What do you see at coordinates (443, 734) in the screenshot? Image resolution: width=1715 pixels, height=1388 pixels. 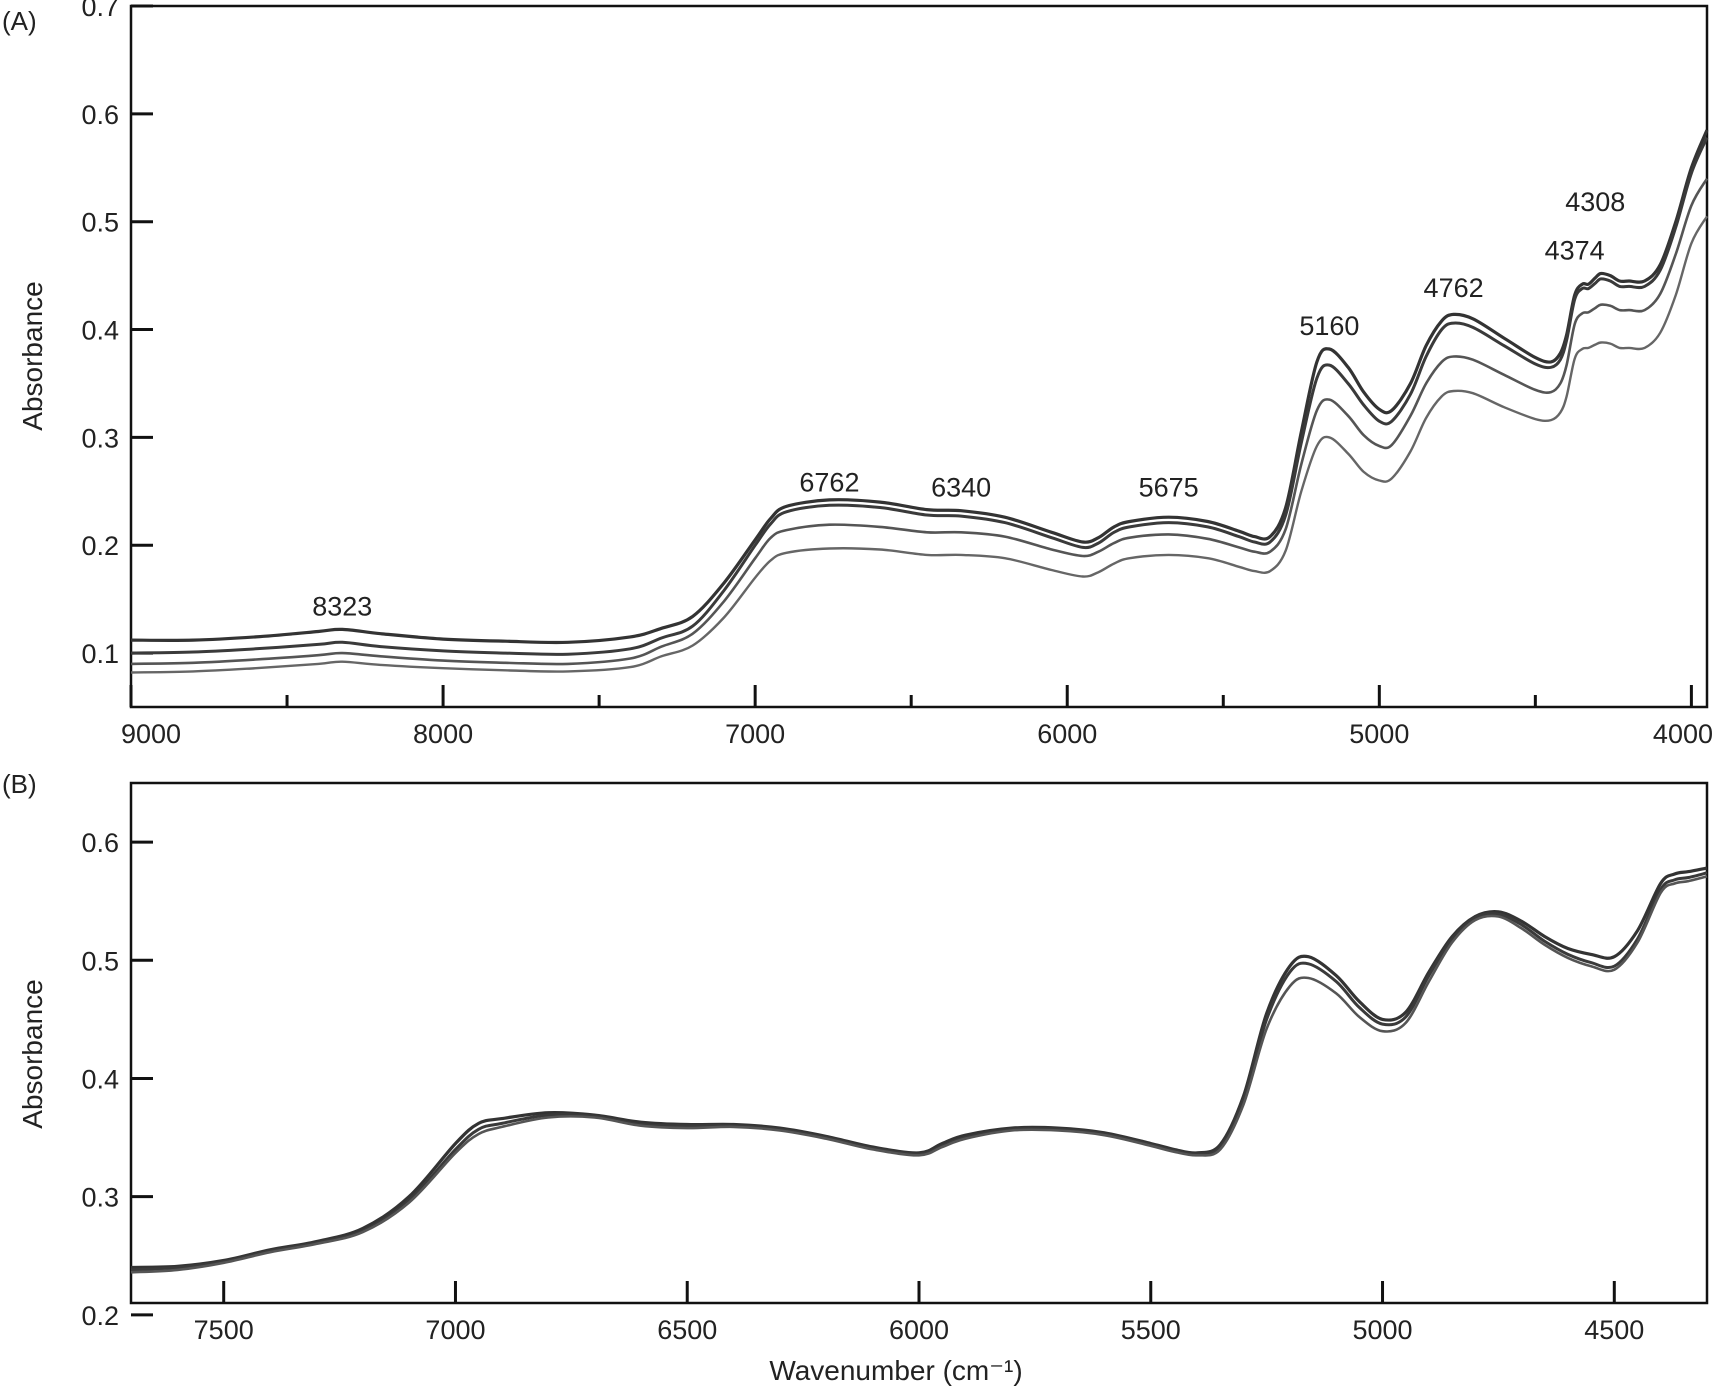 I see `panel-a-xtick-label: 8000` at bounding box center [443, 734].